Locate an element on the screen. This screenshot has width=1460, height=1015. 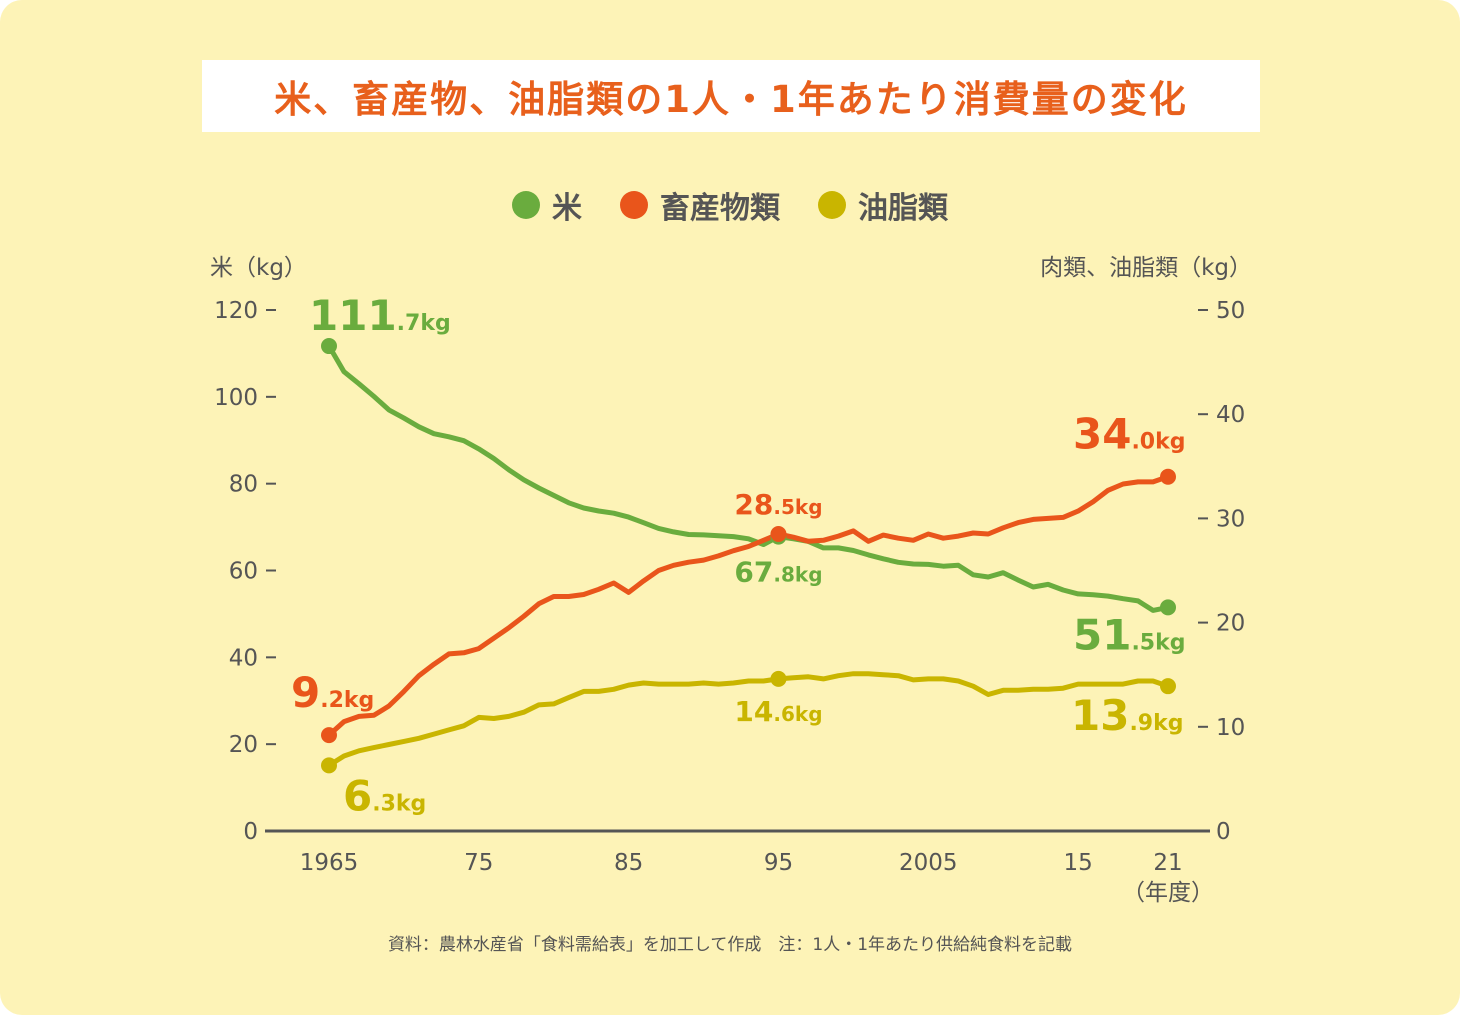
right-tick-label: 0 is located at coordinates (1223, 832).